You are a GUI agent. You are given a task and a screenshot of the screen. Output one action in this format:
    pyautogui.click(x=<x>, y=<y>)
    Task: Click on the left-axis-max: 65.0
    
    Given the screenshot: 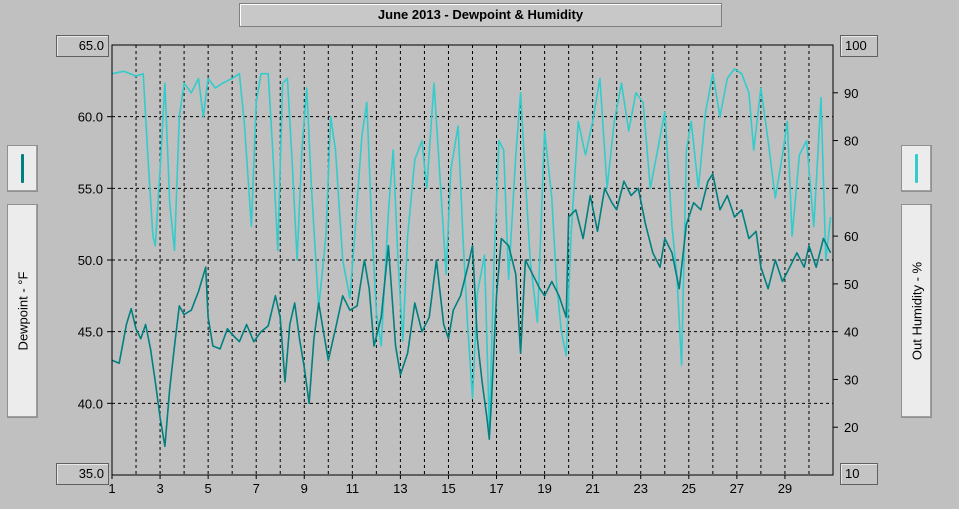 What is the action you would take?
    pyautogui.click(x=91, y=45)
    